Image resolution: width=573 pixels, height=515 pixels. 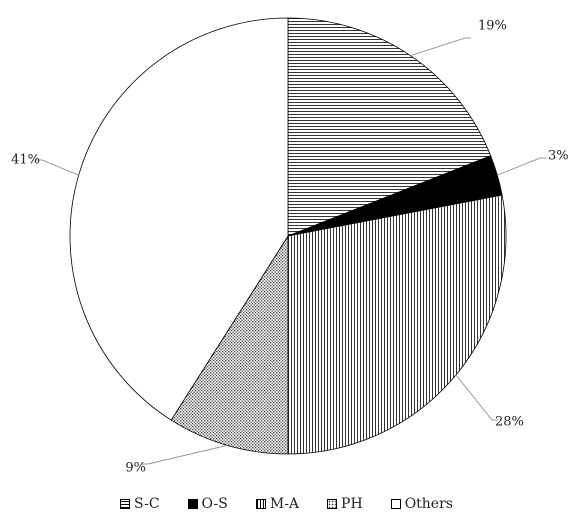 What do you see at coordinates (214, 504) in the screenshot?
I see `legend-label: O-S` at bounding box center [214, 504].